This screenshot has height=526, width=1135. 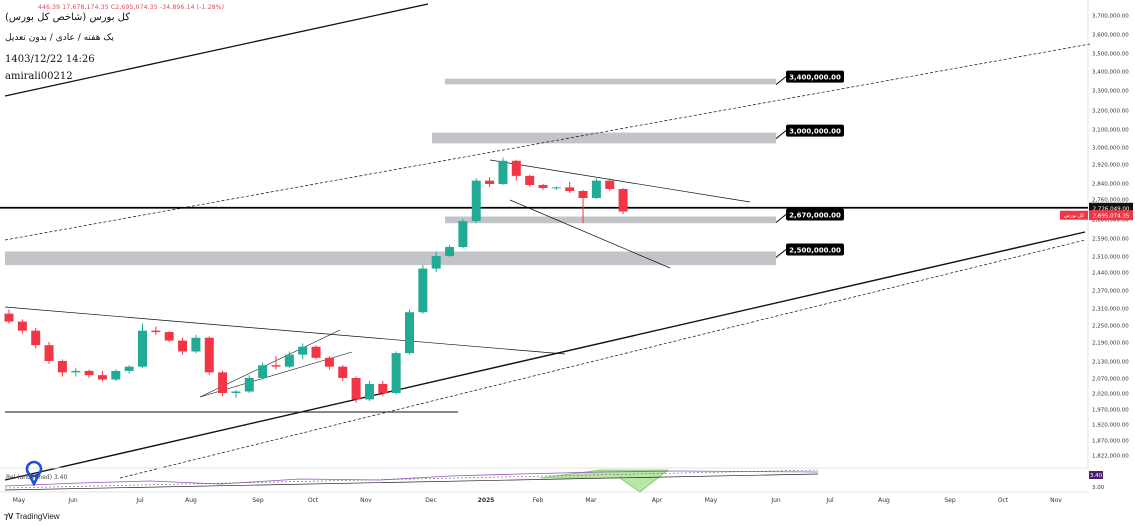 I want to click on y-tick-label: 1,870,000.00, so click(x=1110, y=442).